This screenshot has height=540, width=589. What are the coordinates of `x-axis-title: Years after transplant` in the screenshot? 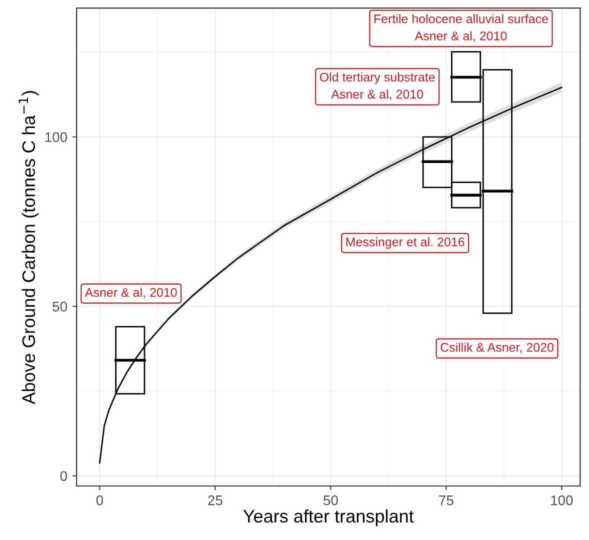 It's located at (328, 517).